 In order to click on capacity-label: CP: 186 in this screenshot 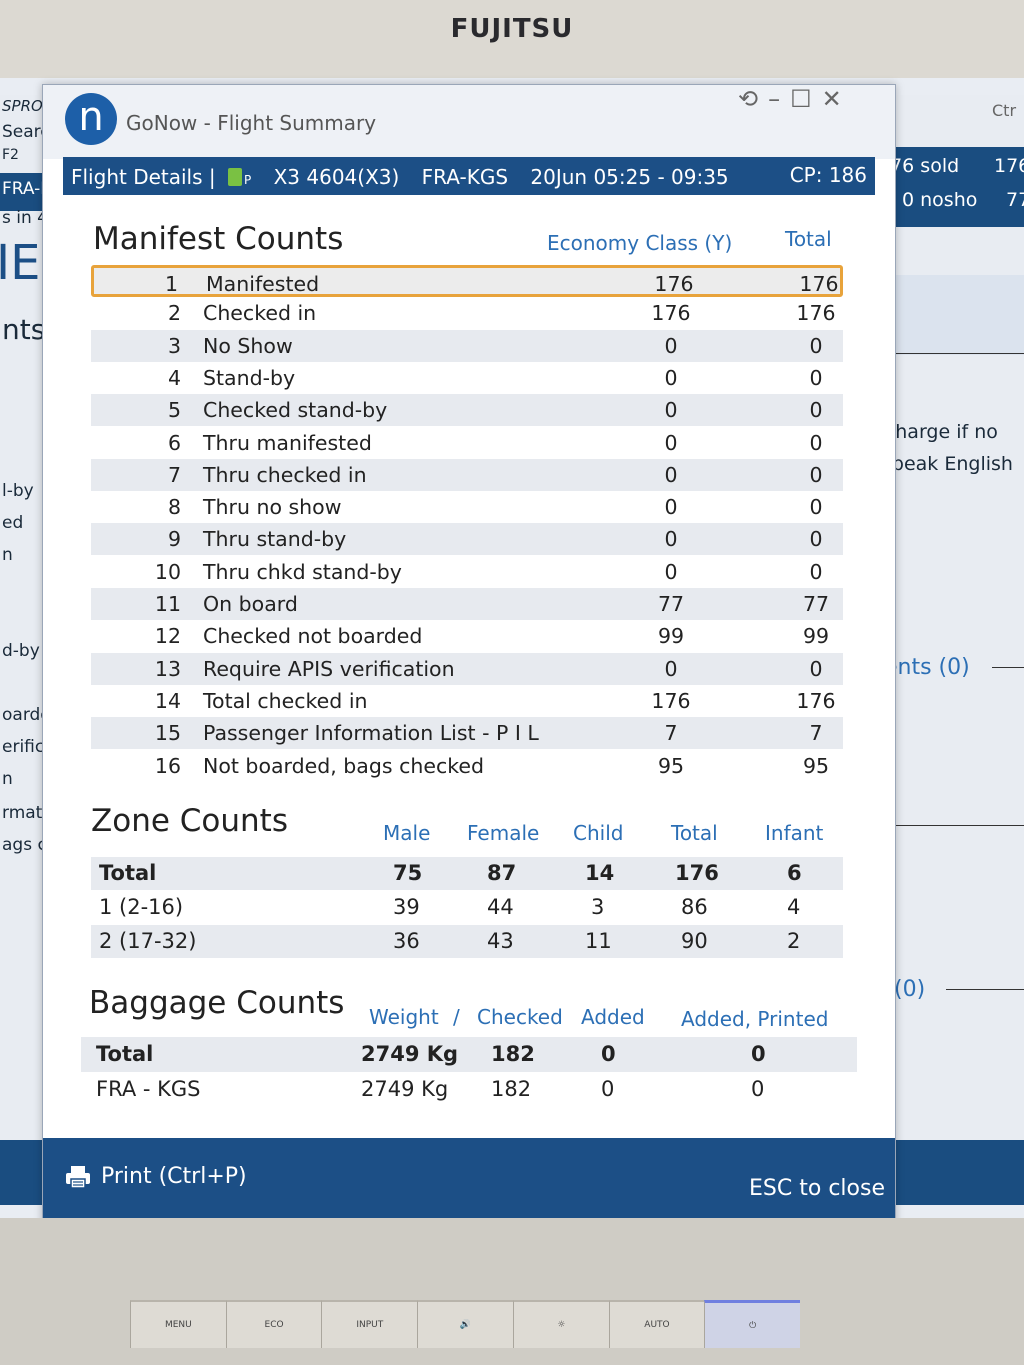, I will do `click(828, 175)`.